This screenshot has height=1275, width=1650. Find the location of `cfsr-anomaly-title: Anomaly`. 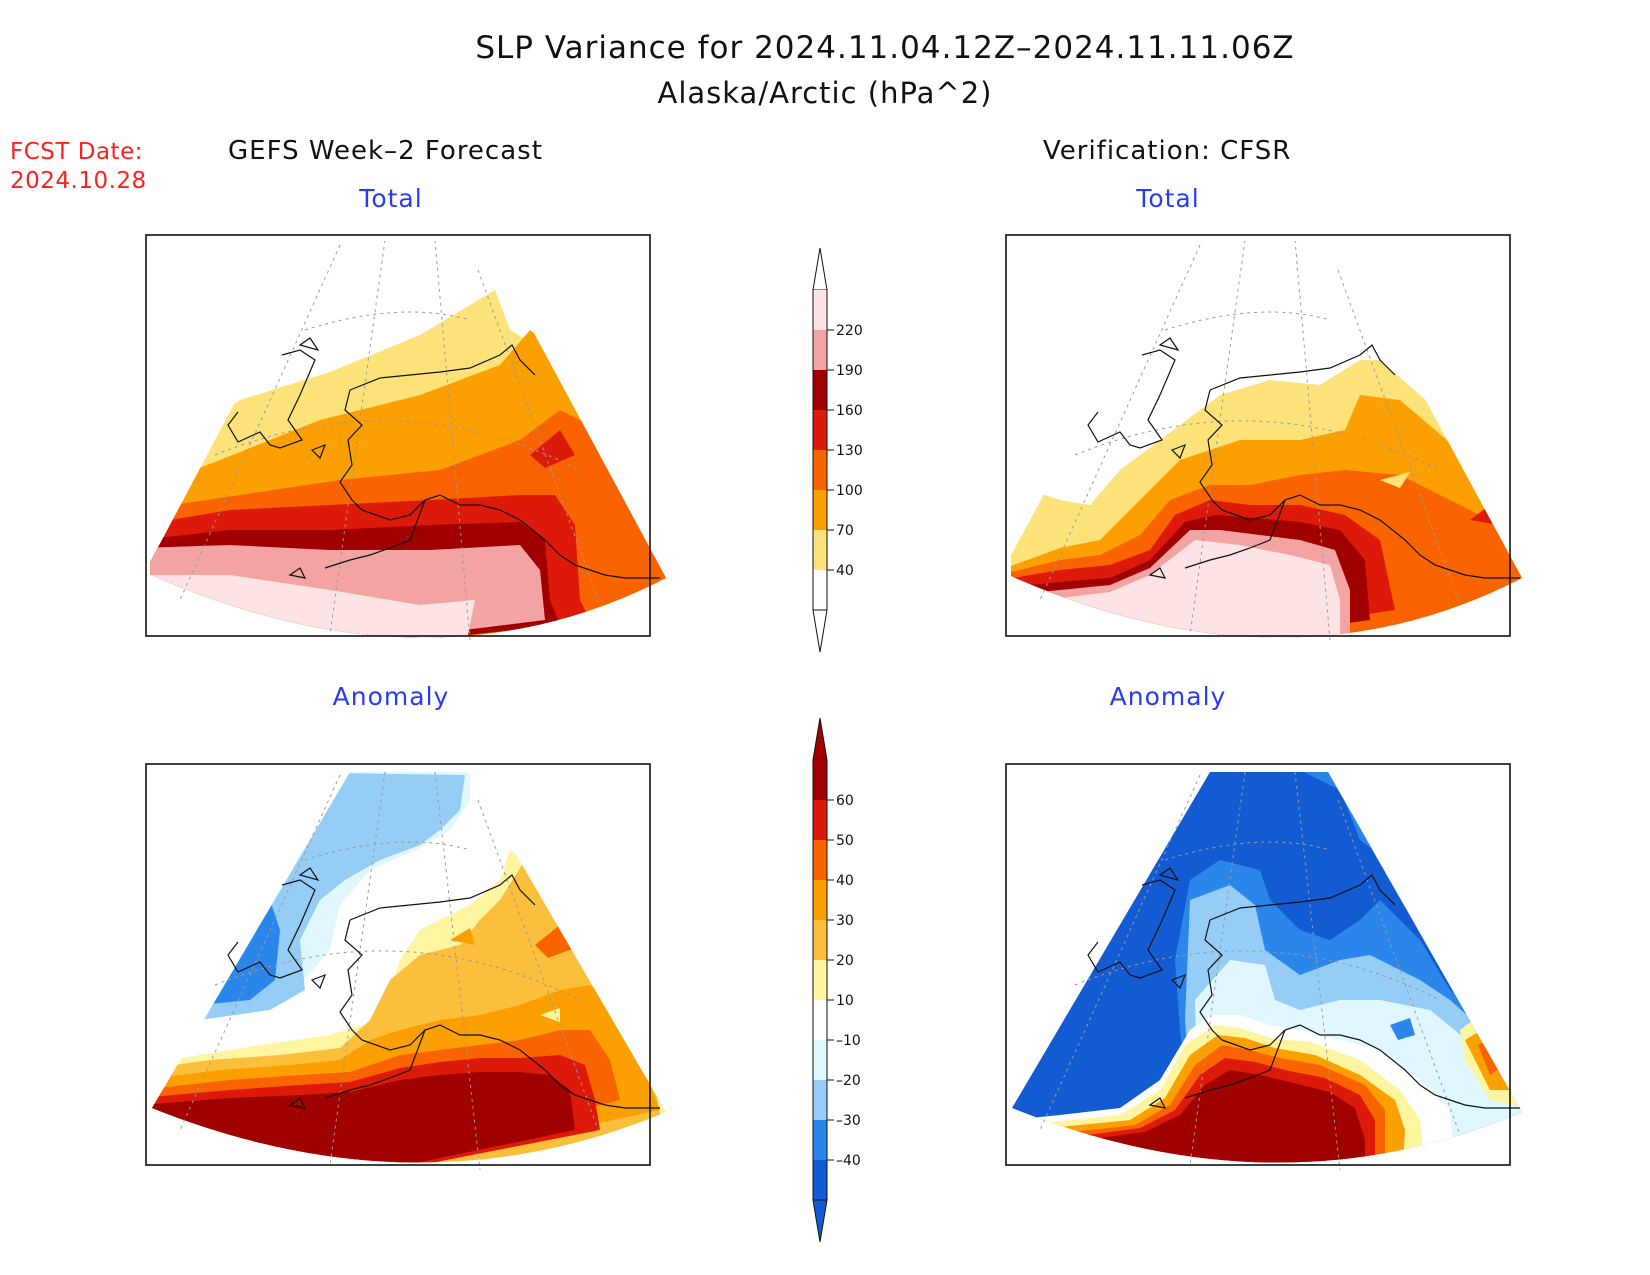

cfsr-anomaly-title: Anomaly is located at coordinates (1168, 696).